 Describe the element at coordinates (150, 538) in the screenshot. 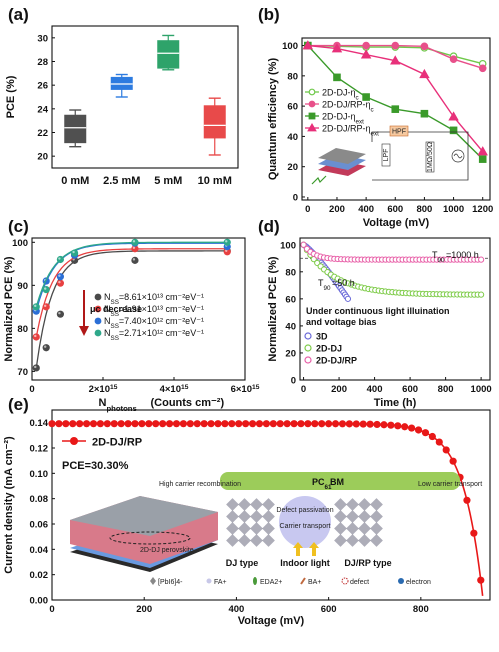

I see `focus-ellipse` at that location.